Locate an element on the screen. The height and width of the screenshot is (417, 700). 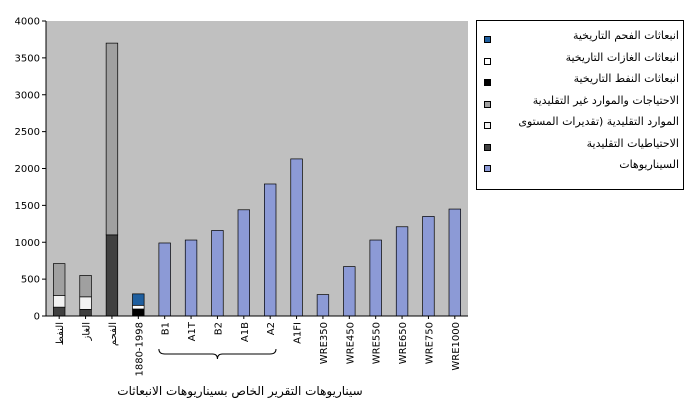
x-tick-label: B1 is located at coordinates (166, 328).